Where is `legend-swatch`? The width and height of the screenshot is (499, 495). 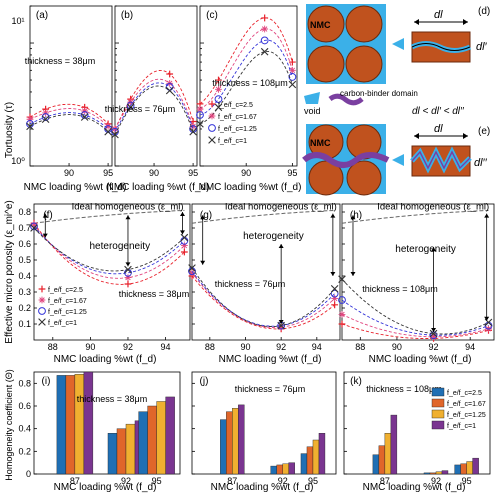
legend-swatch is located at coordinates (438, 414).